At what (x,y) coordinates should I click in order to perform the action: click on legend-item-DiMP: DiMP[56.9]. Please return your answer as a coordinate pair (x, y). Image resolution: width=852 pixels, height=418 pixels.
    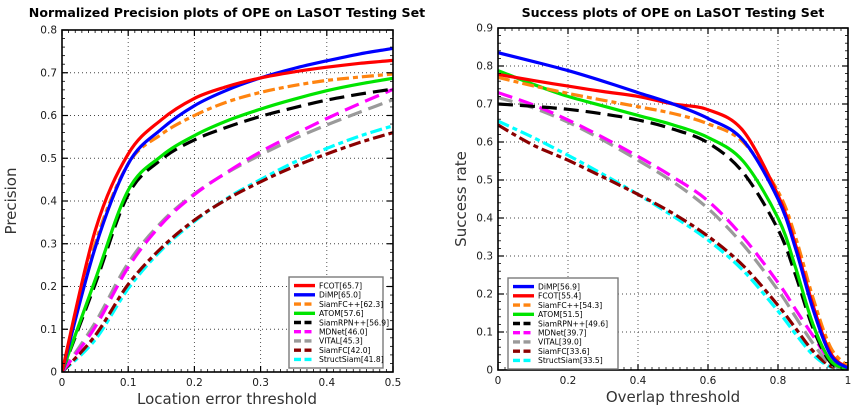
    Looking at the image, I should click on (546, 286).